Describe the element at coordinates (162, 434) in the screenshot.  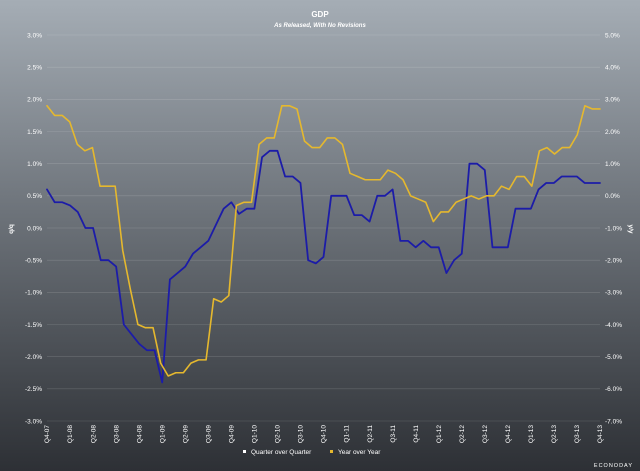
I see `x-tick-label: Q1-09` at that location.